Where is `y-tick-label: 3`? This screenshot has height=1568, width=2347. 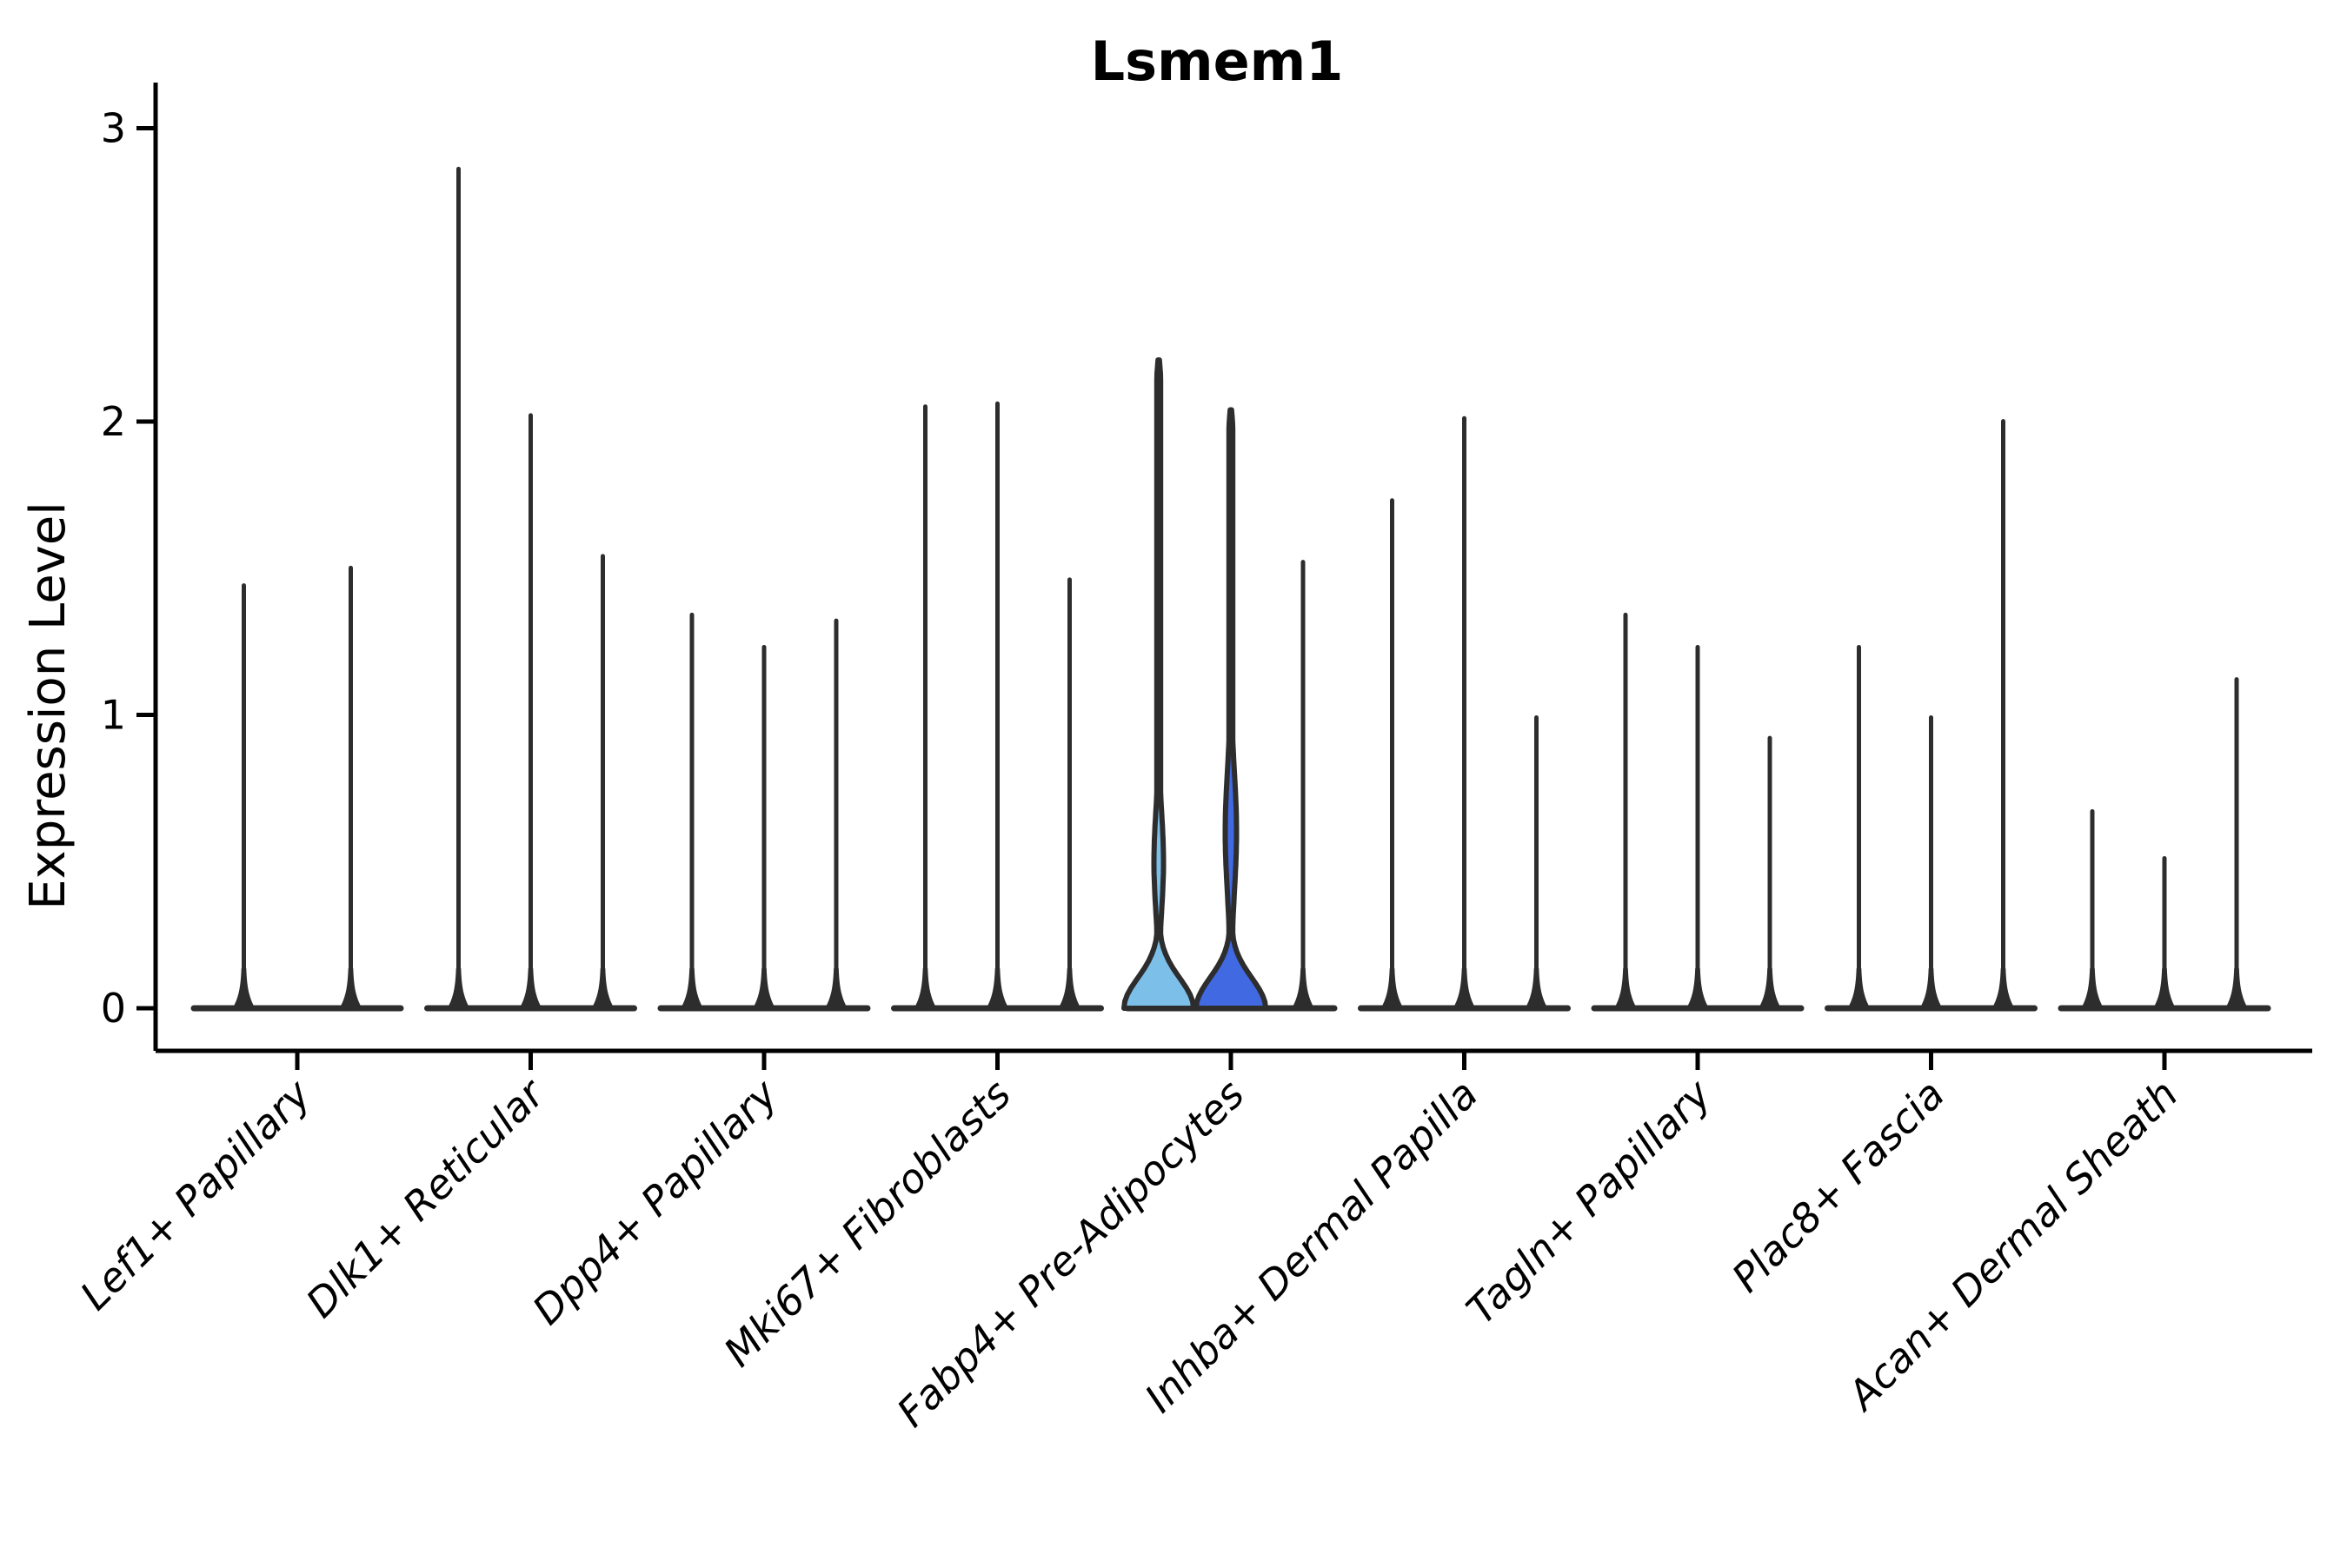 y-tick-label: 3 is located at coordinates (114, 128).